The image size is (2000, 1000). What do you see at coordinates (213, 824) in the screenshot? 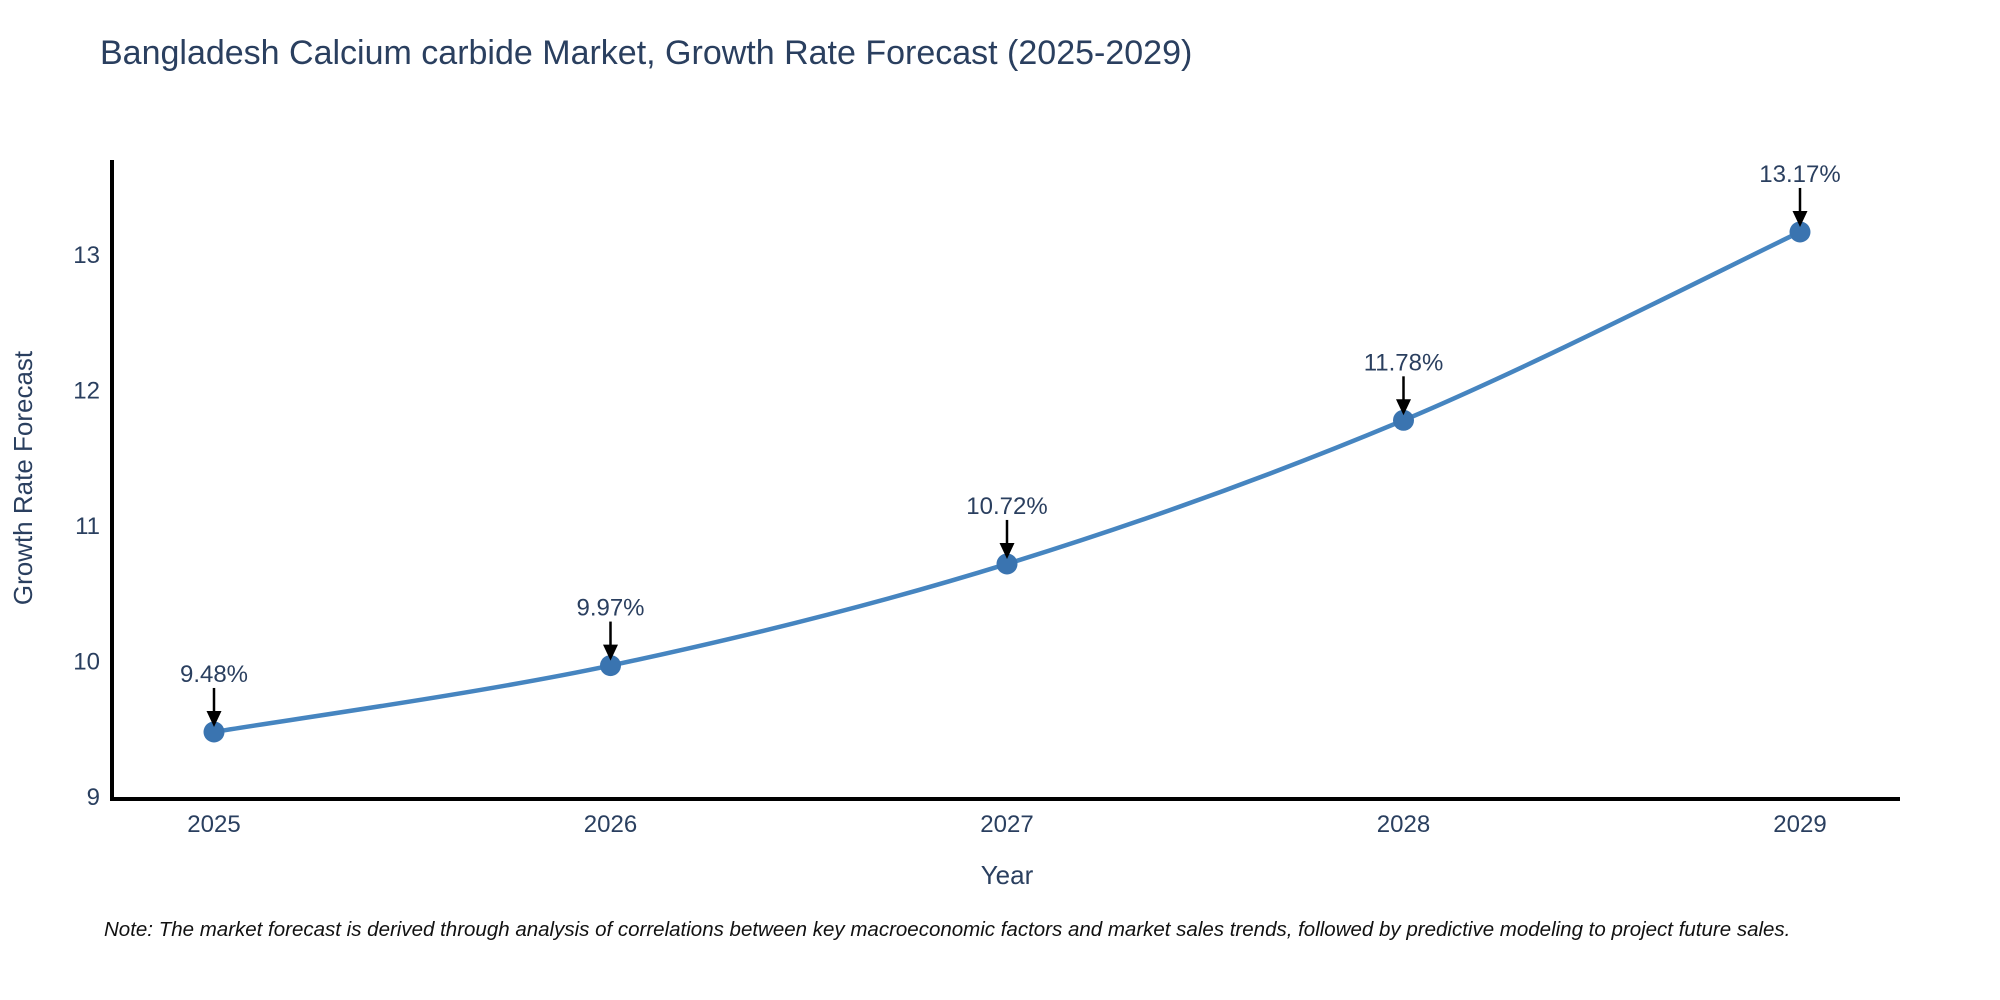
I see `x-tick-label: 2025` at bounding box center [213, 824].